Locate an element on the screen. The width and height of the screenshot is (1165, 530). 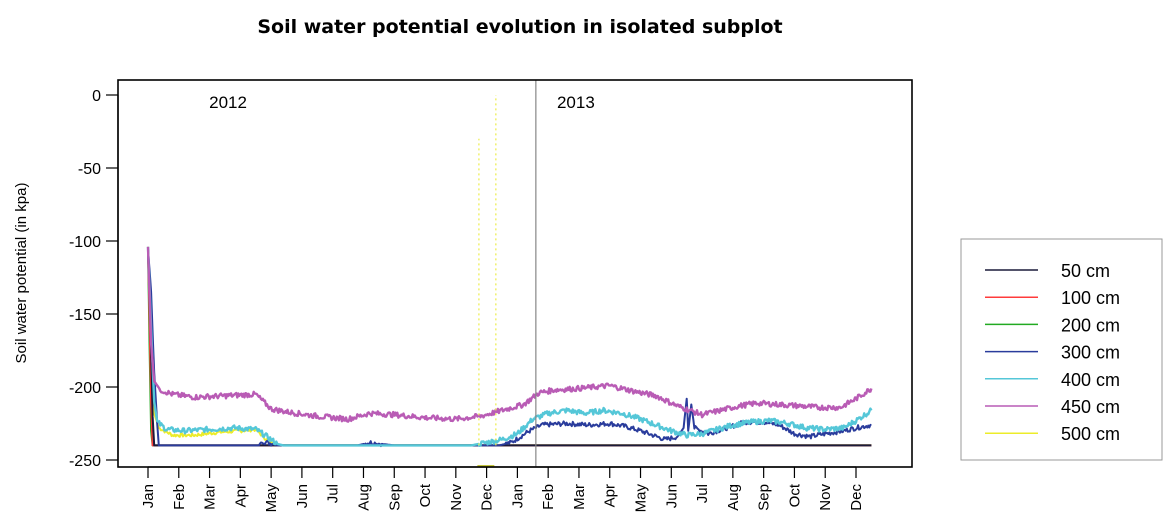
legend-box is located at coordinates (1061, 349).